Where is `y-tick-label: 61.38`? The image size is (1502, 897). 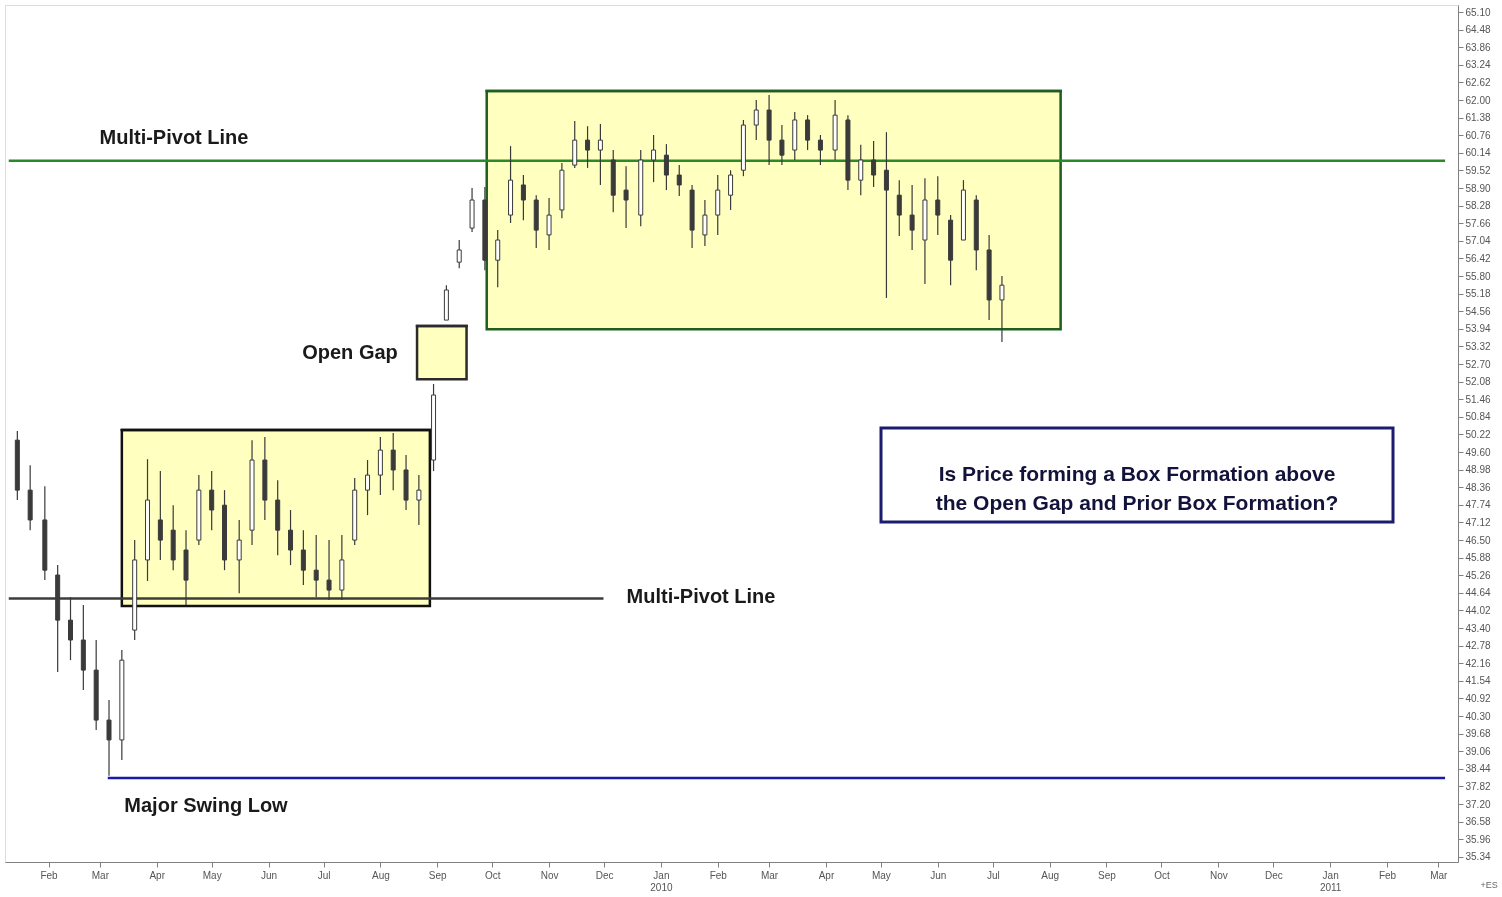 y-tick-label: 61.38 is located at coordinates (1478, 118).